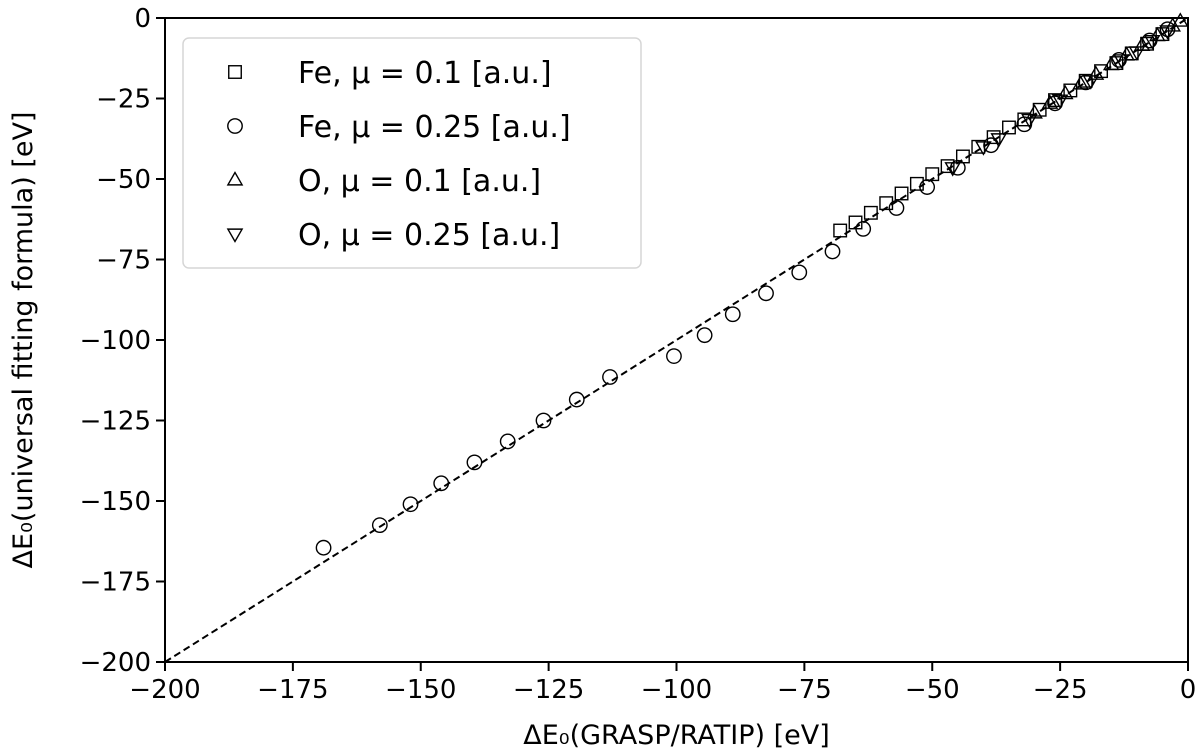  I want to click on legend-label: Fe, μ = 0.1 [a.u.], so click(425, 73).